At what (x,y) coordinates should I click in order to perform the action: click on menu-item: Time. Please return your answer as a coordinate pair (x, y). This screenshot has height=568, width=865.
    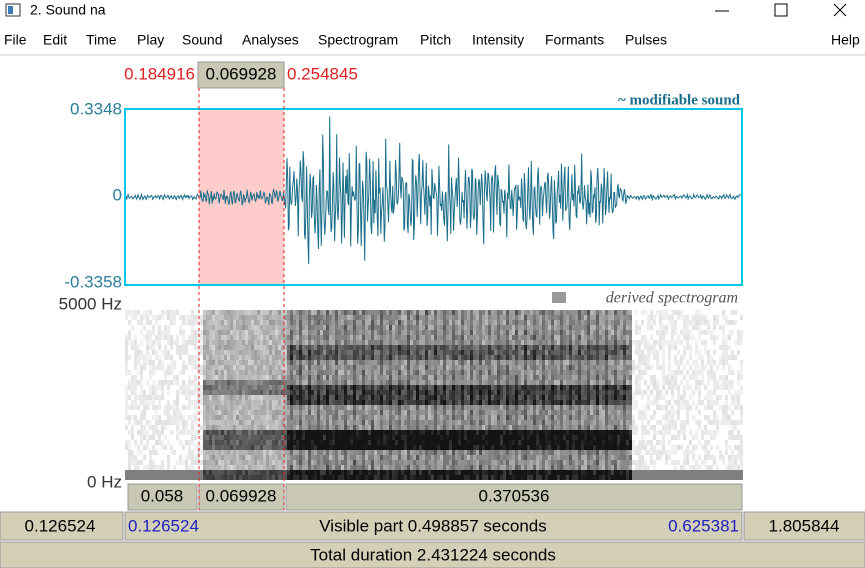
    Looking at the image, I should click on (101, 40).